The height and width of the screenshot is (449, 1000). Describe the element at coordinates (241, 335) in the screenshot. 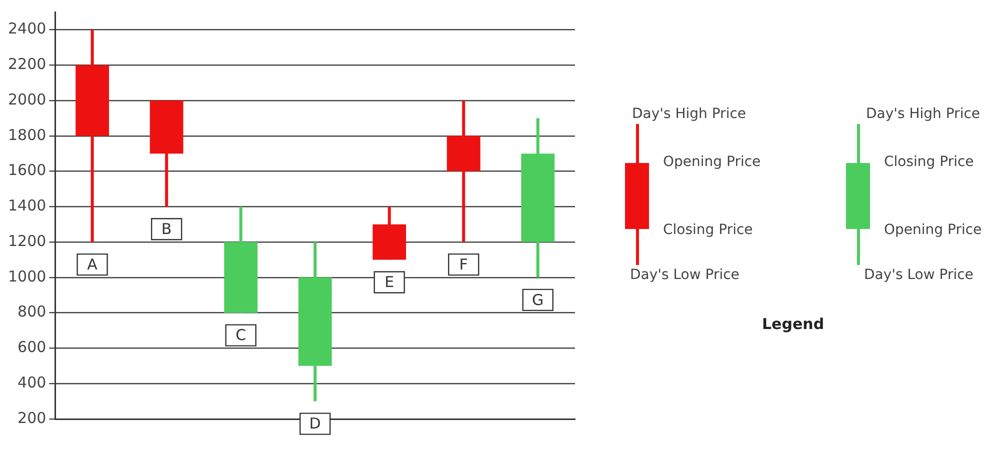

I see `x-tick-label: C` at that location.